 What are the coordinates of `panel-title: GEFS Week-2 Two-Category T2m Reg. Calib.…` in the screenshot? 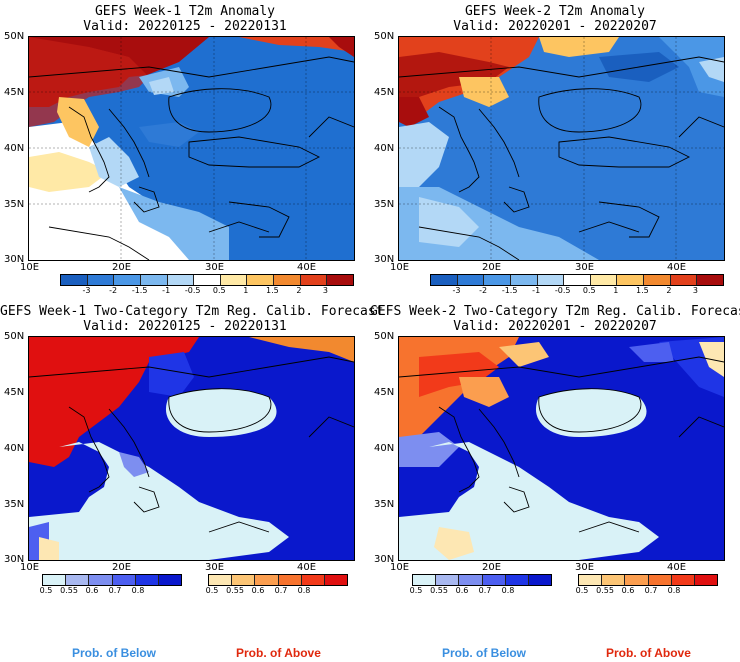 It's located at (555, 311).